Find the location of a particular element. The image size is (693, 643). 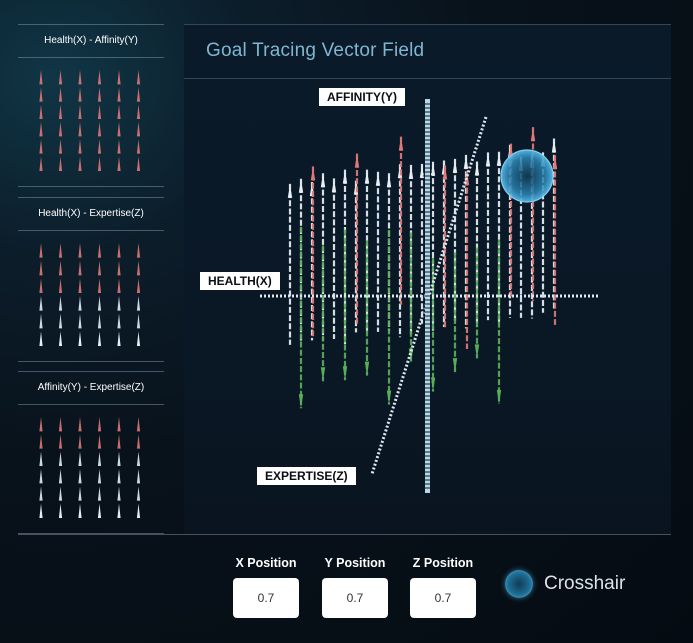

crosshair-label: Crosshair is located at coordinates (585, 583).